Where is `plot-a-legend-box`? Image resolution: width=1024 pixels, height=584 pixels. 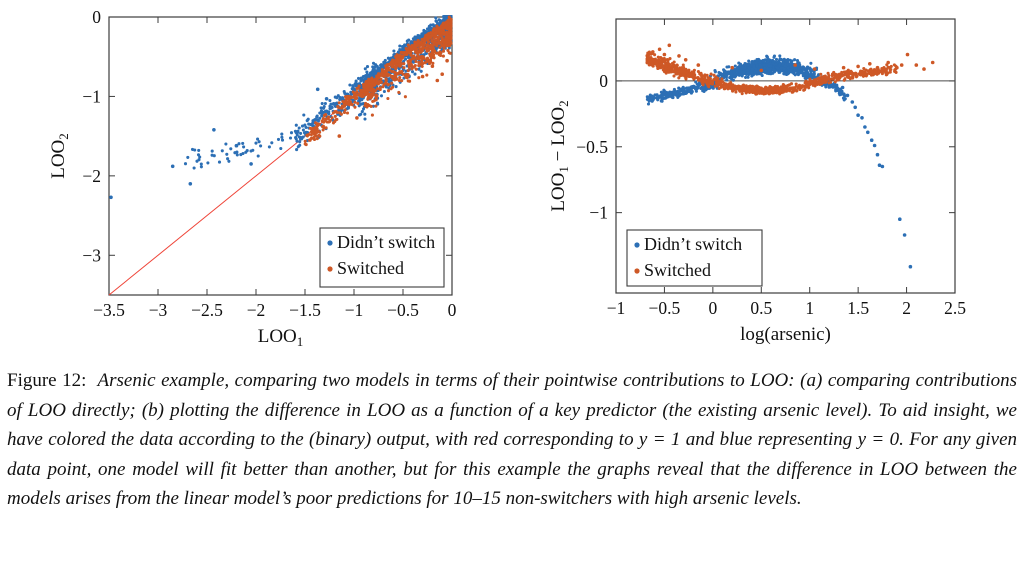
plot-a-legend-box is located at coordinates (382, 257).